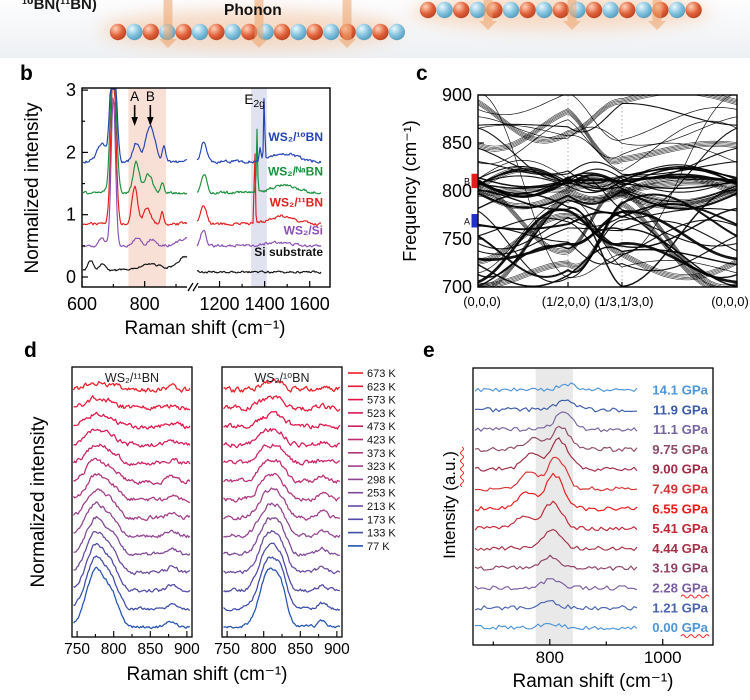 Image resolution: width=750 pixels, height=700 pixels. Describe the element at coordinates (663, 657) in the screenshot. I see `svg-text: 1000` at that location.